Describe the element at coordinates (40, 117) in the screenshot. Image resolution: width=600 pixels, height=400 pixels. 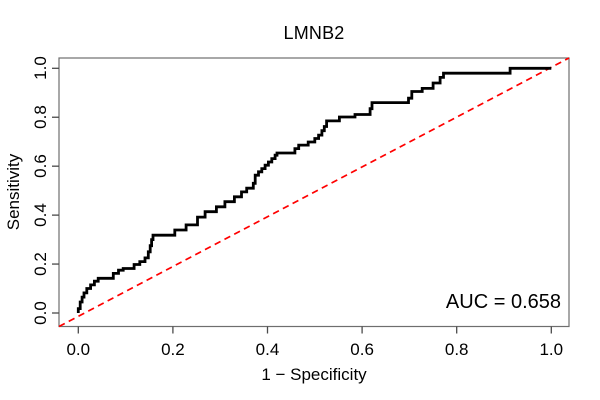
I see `y-tick-label: 0.8` at that location.